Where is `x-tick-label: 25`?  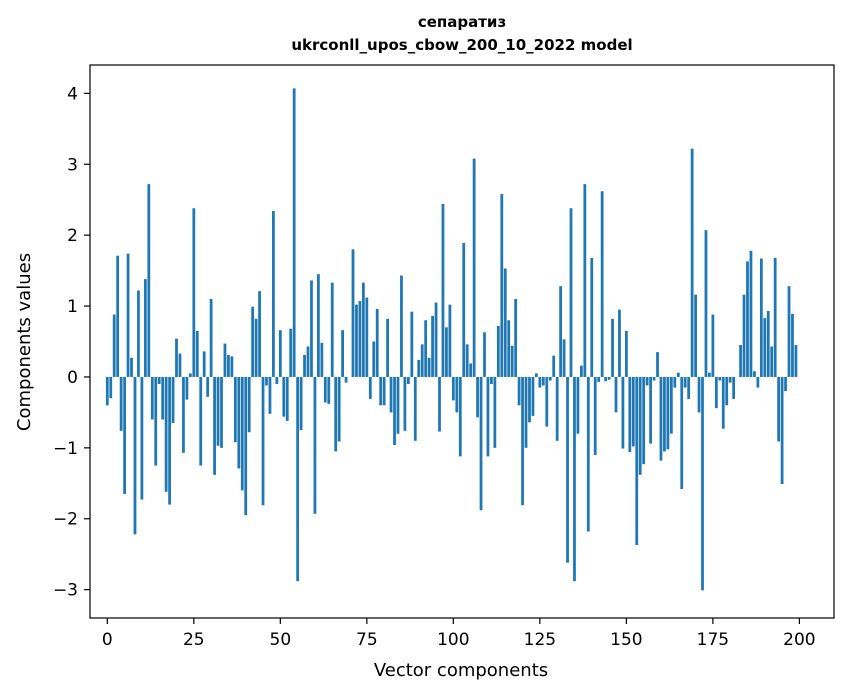 x-tick-label: 25 is located at coordinates (194, 640).